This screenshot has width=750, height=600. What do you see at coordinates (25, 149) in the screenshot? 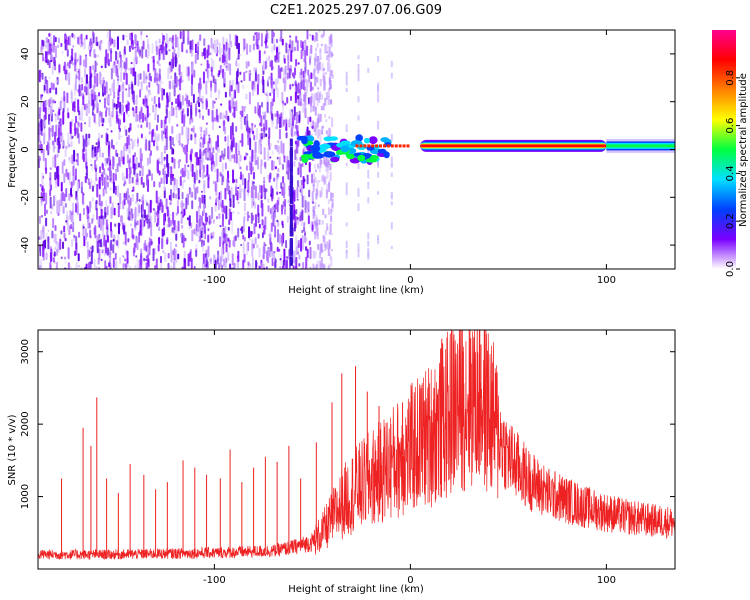
I see `y-tick-label: 0` at bounding box center [25, 149].